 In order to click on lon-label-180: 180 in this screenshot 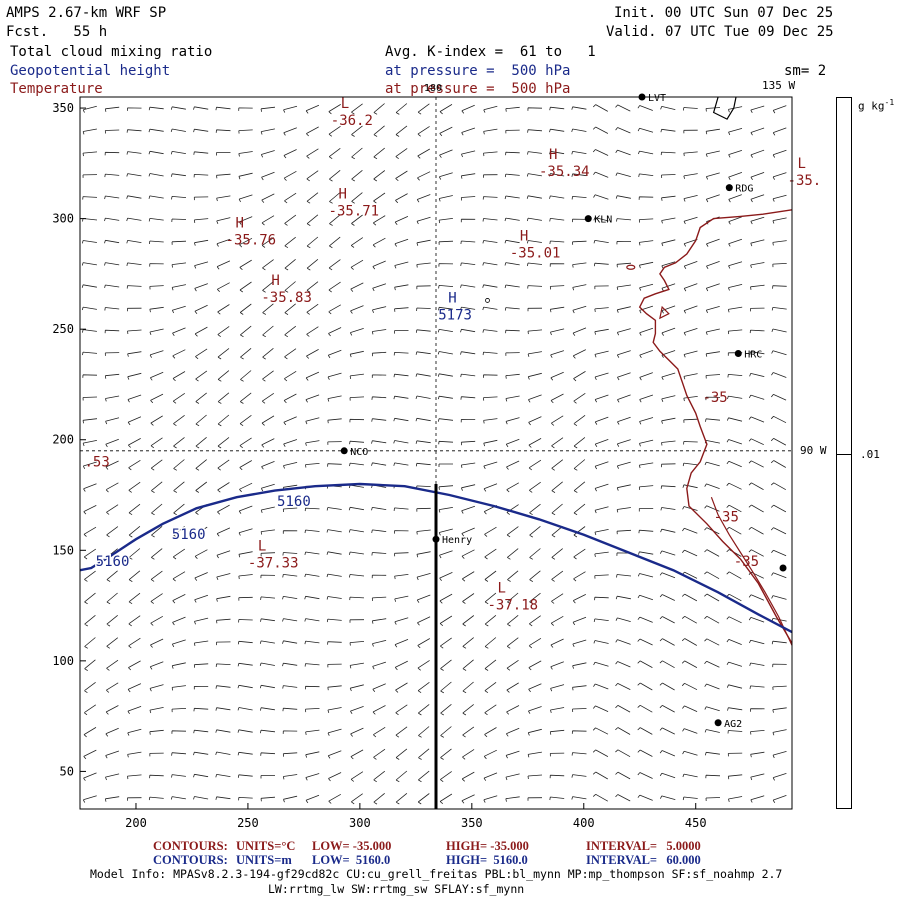, I will do `click(433, 88)`.